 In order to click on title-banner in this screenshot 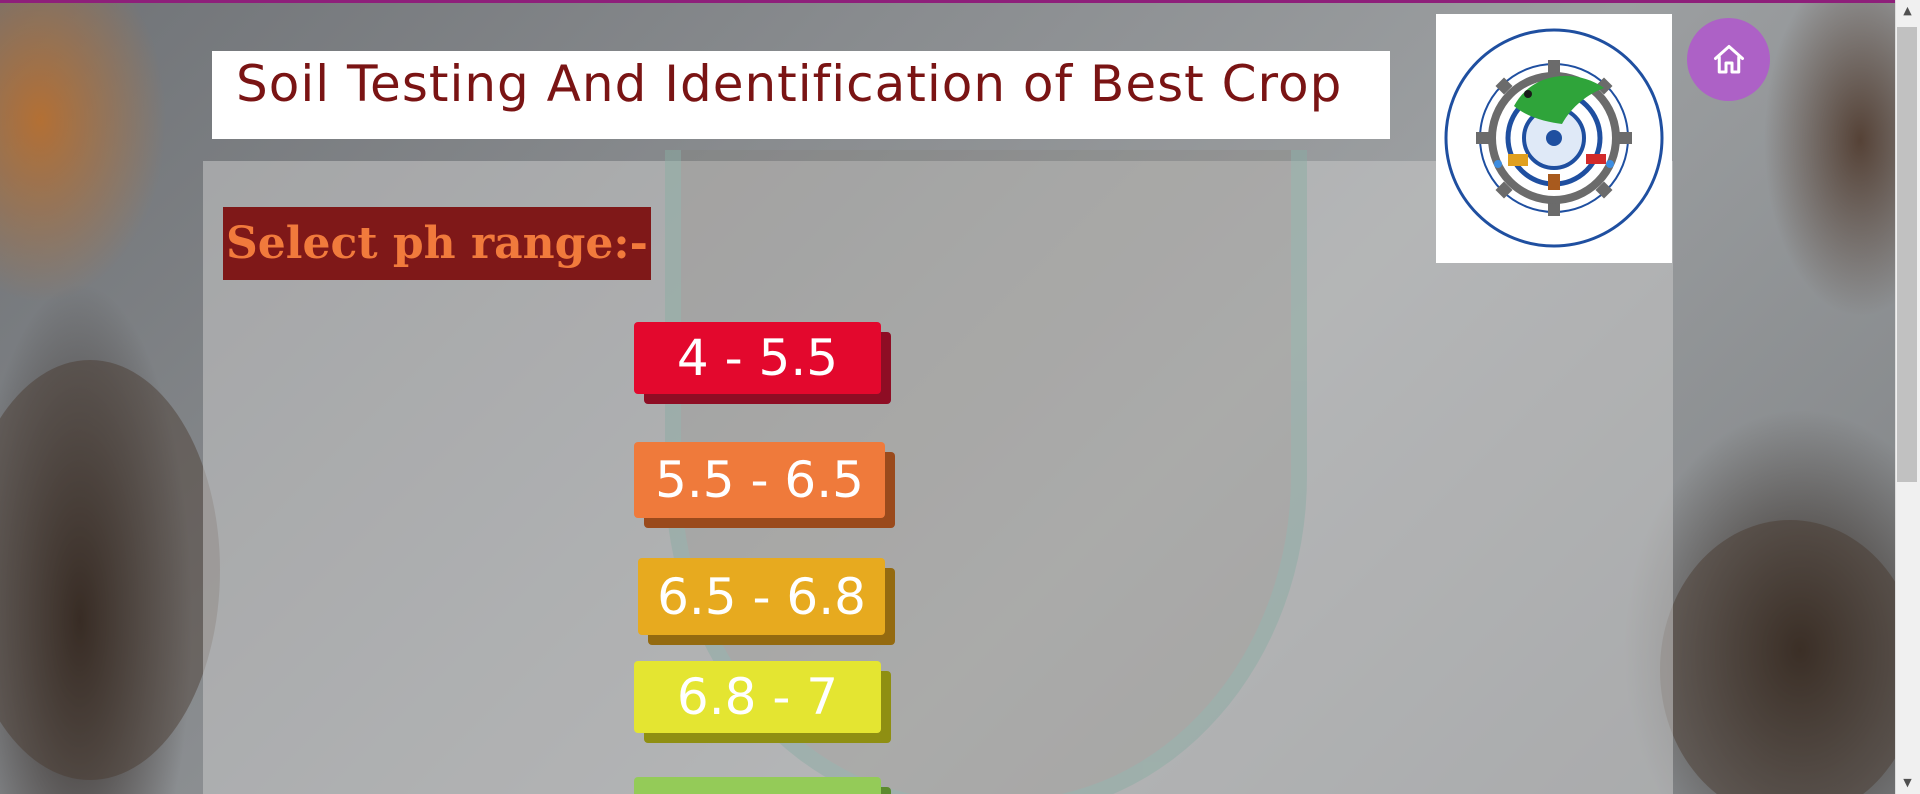, I will do `click(801, 95)`.